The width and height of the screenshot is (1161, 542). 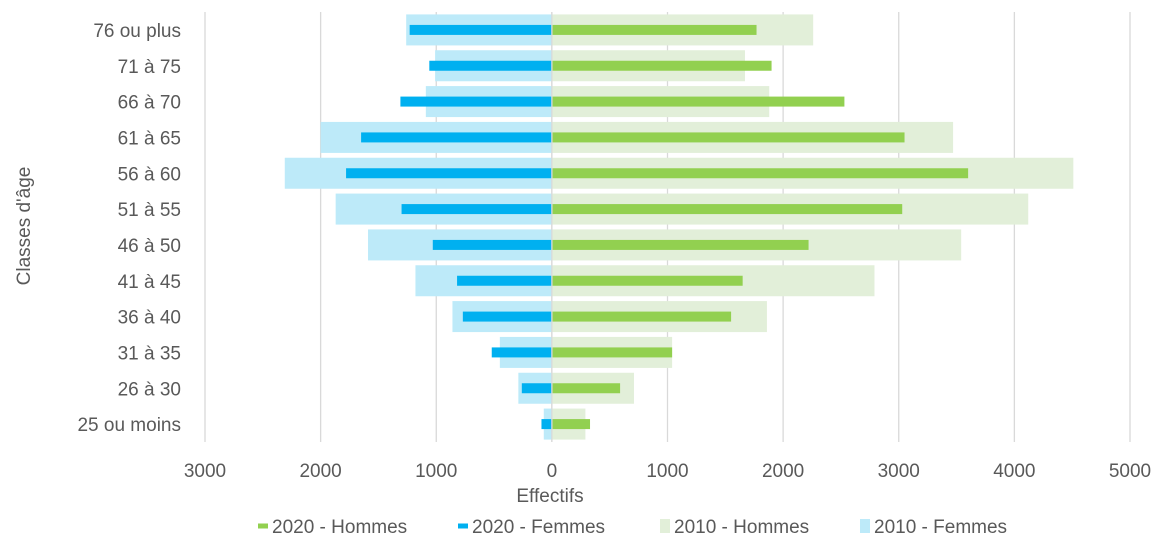 I want to click on x-tick-label: 0, so click(x=552, y=471).